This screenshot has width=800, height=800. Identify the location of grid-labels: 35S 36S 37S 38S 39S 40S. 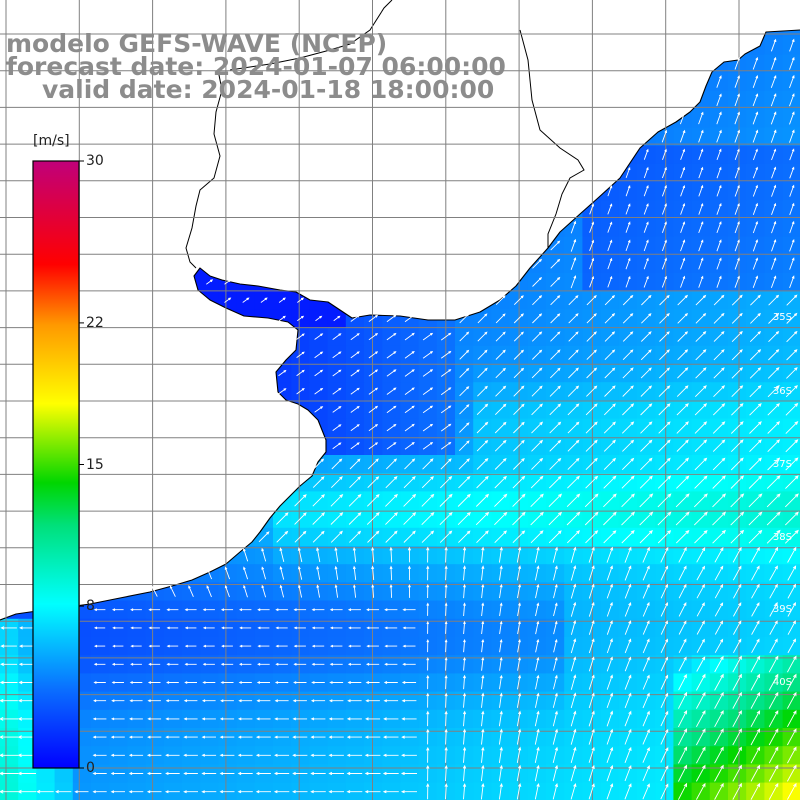
(782, 500).